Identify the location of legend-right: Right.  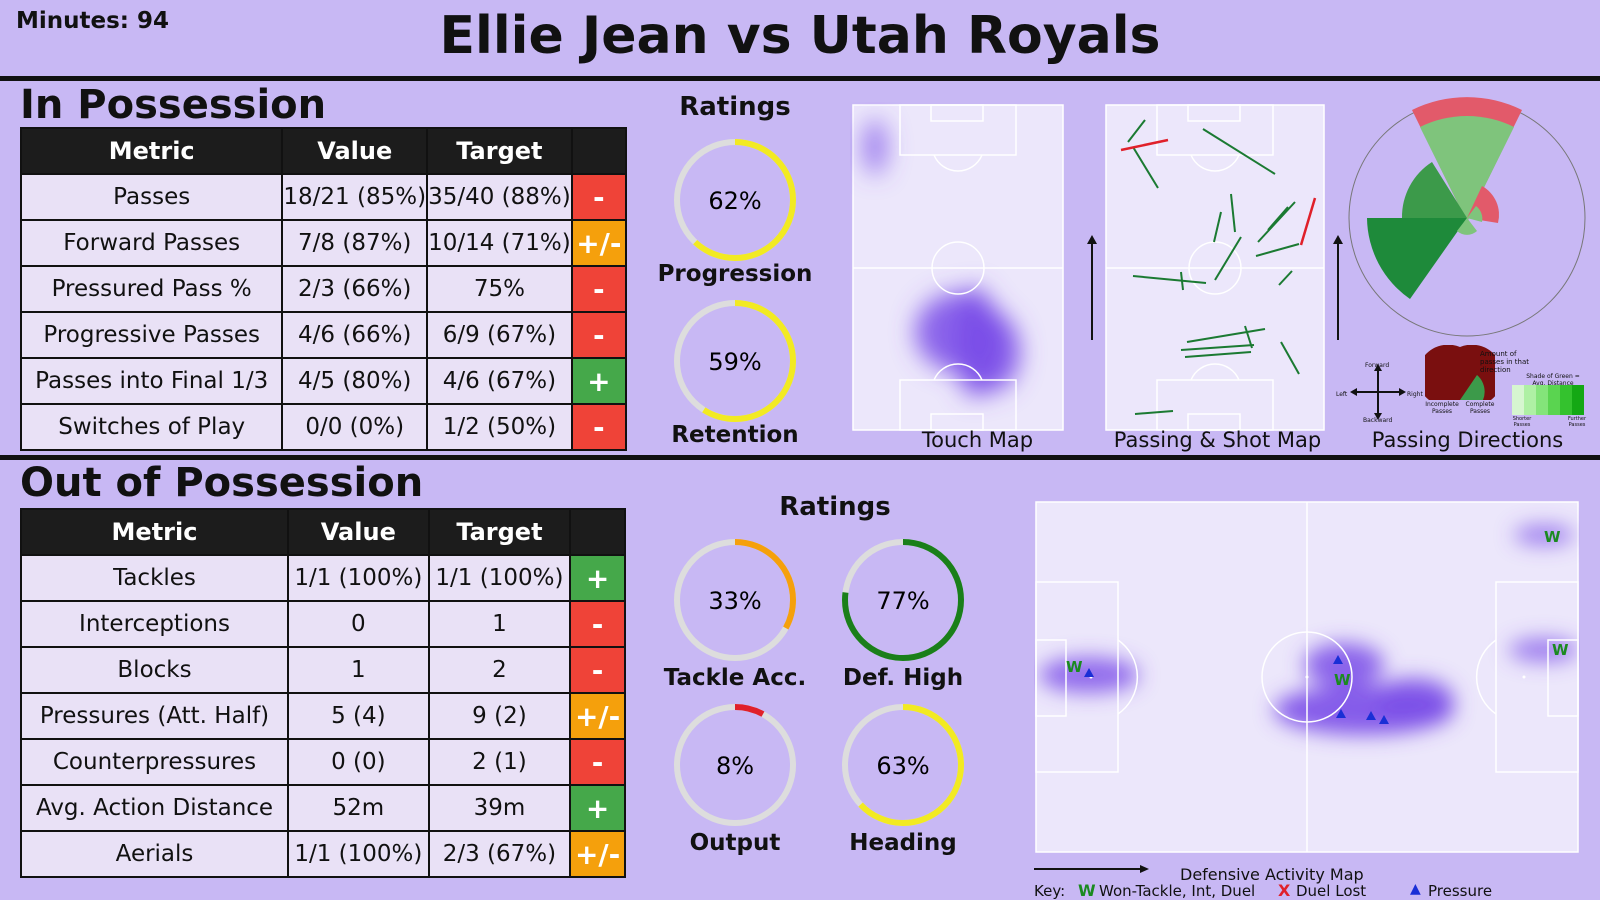
(1415, 394).